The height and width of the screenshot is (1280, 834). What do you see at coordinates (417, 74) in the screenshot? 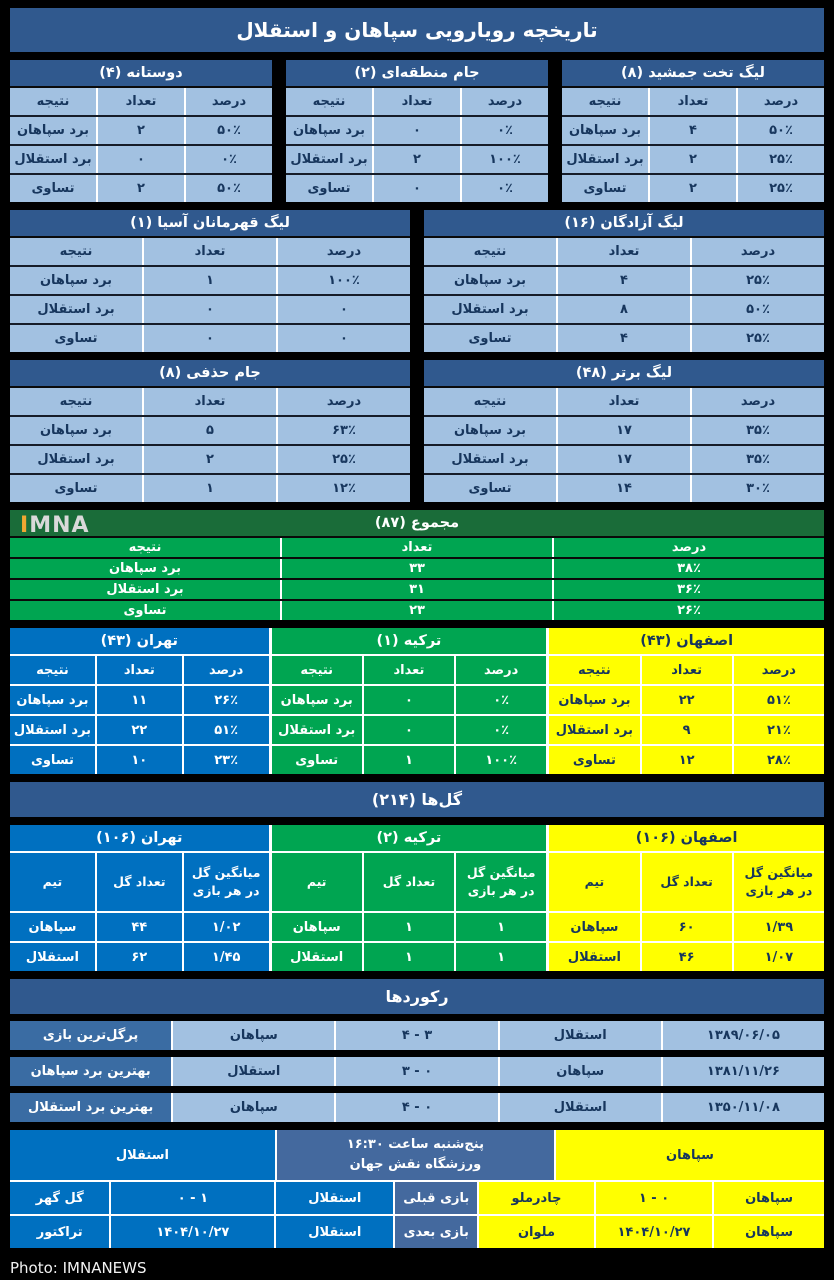
I see `table-title: جام منطقه‌ای (۲)` at bounding box center [417, 74].